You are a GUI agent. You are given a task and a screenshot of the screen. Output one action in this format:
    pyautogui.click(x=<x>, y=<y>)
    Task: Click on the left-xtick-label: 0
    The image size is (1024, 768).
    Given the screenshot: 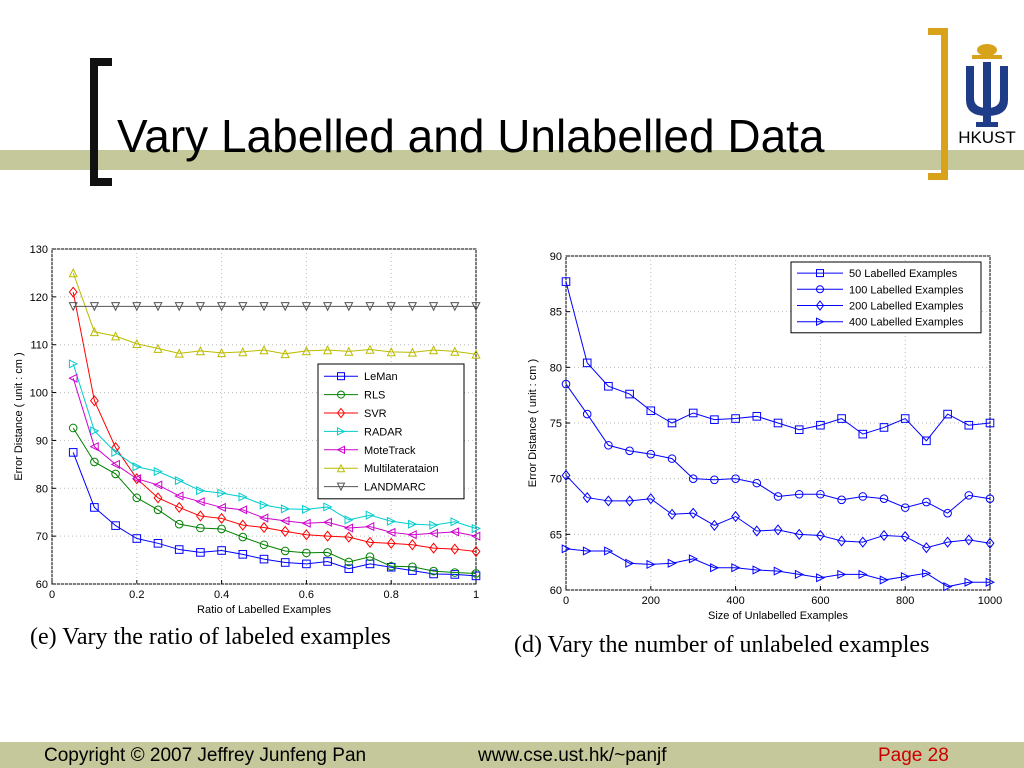 What is the action you would take?
    pyautogui.click(x=52, y=595)
    